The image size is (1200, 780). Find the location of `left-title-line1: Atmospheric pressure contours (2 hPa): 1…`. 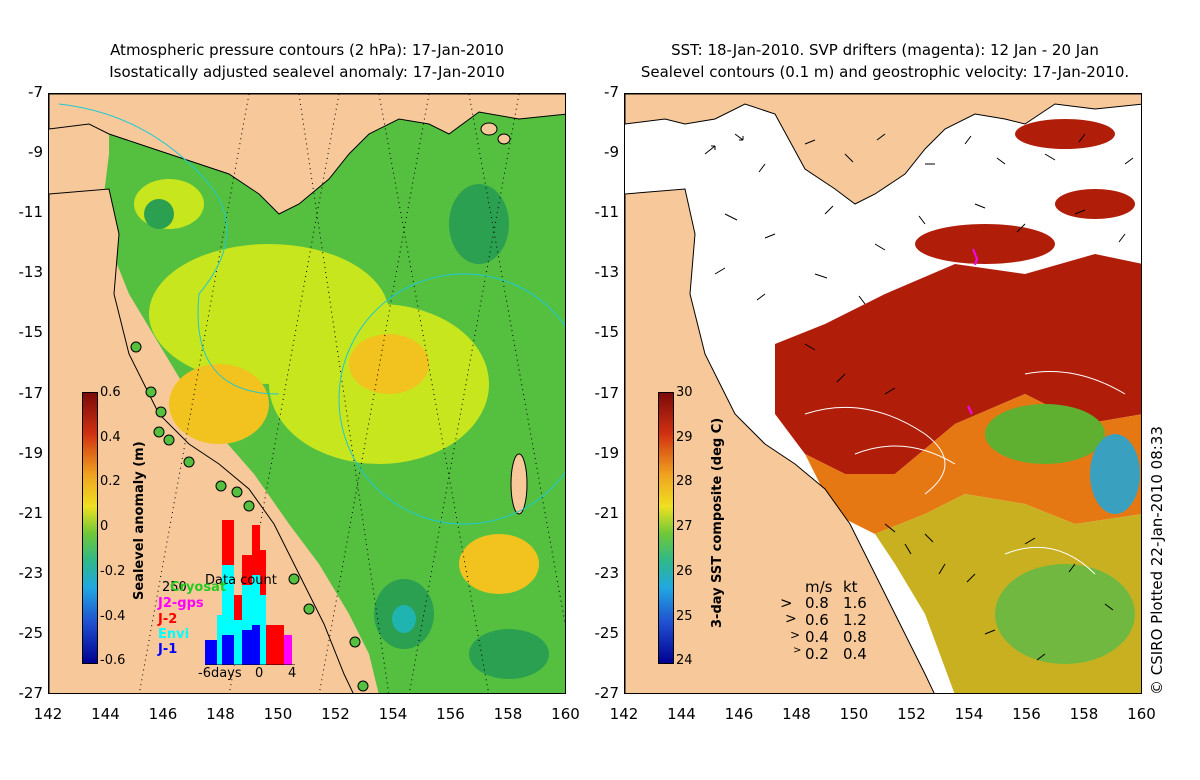

left-title-line1: Atmospheric pressure contours (2 hPa): 1… is located at coordinates (307, 50).